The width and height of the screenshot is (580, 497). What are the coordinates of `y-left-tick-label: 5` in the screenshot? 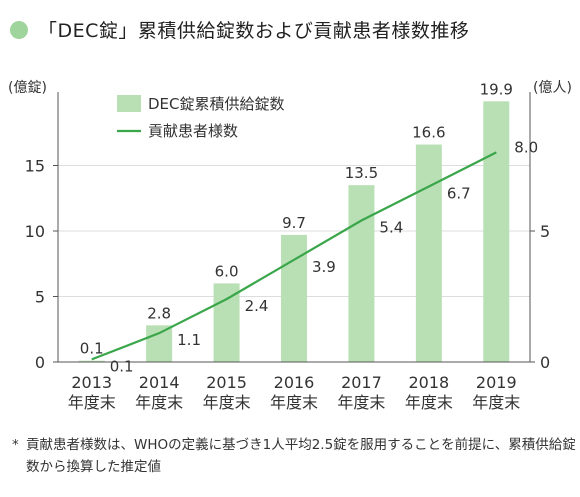 It's located at (40, 297).